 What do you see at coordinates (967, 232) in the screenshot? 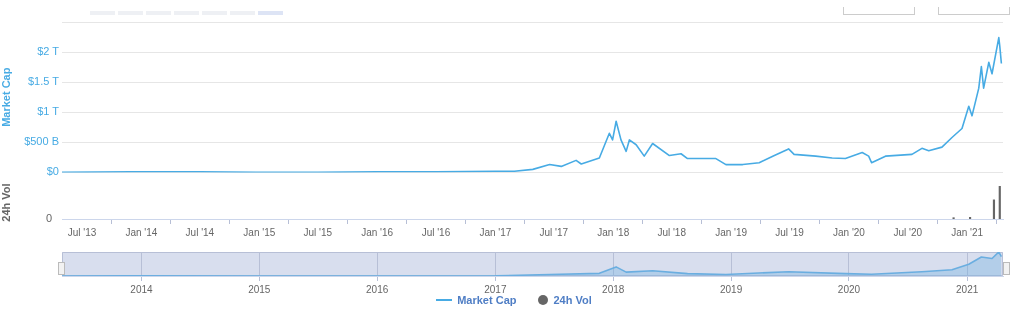
I see `x-tick-label: Jan '21` at bounding box center [967, 232].